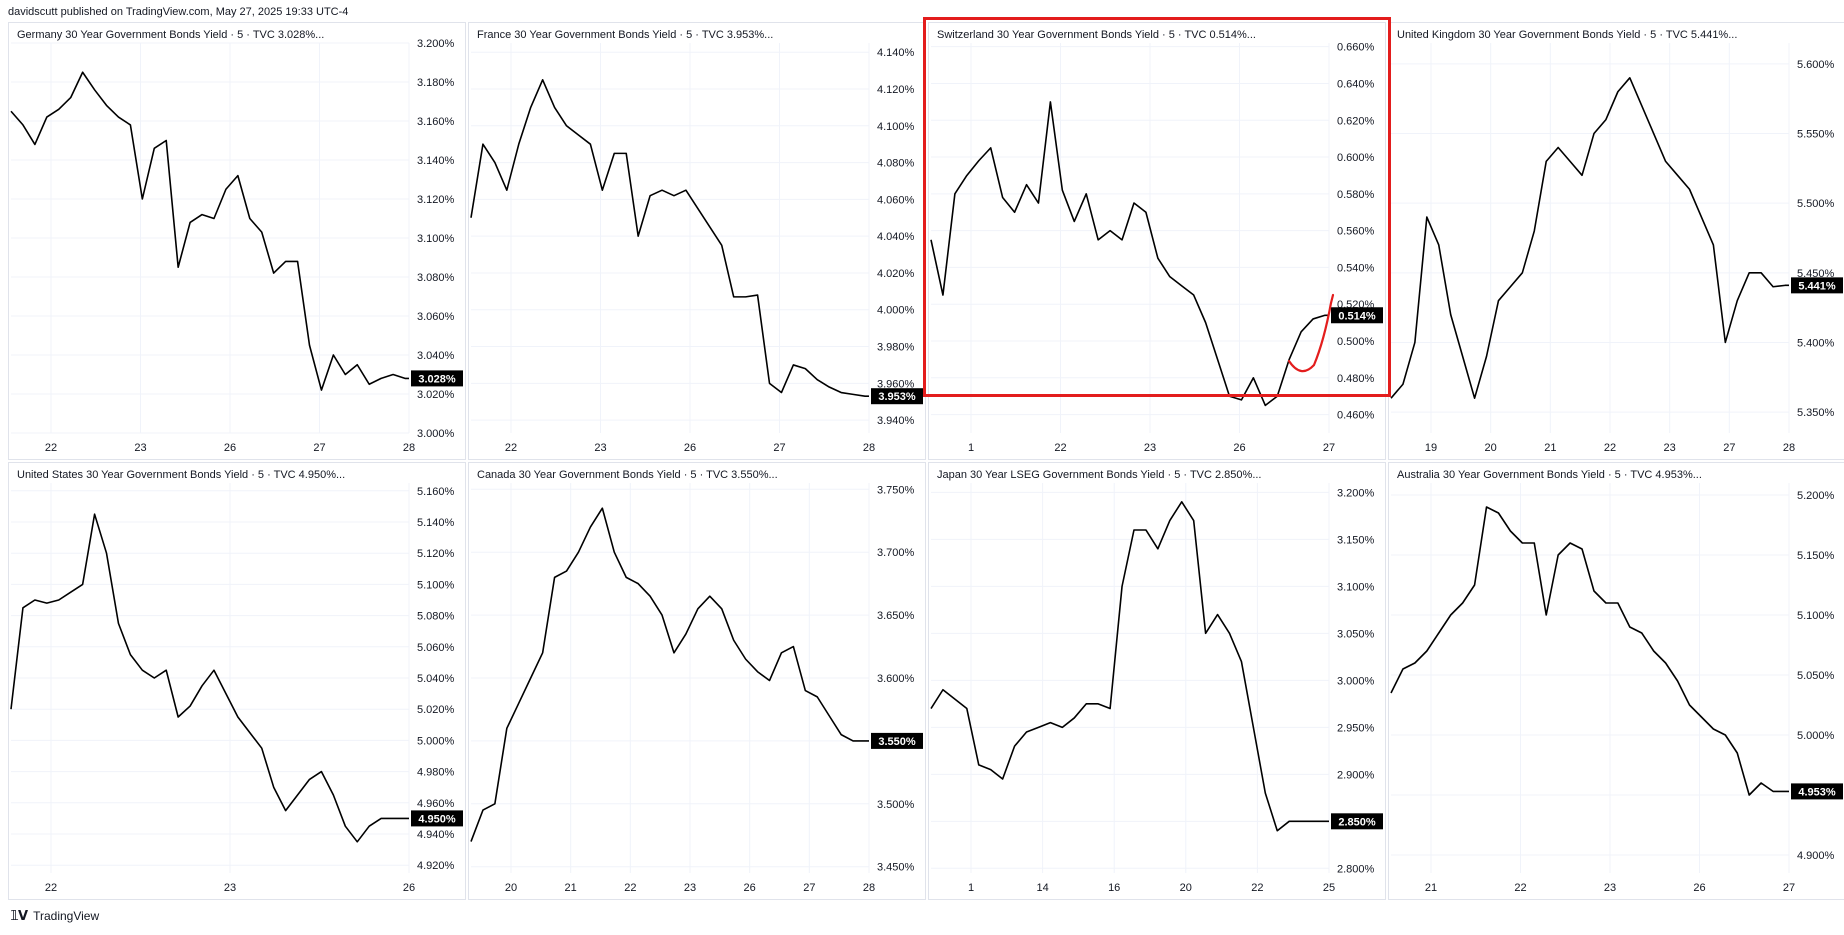  What do you see at coordinates (1356, 232) in the screenshot?
I see `y-tick-label: 0.560%` at bounding box center [1356, 232].